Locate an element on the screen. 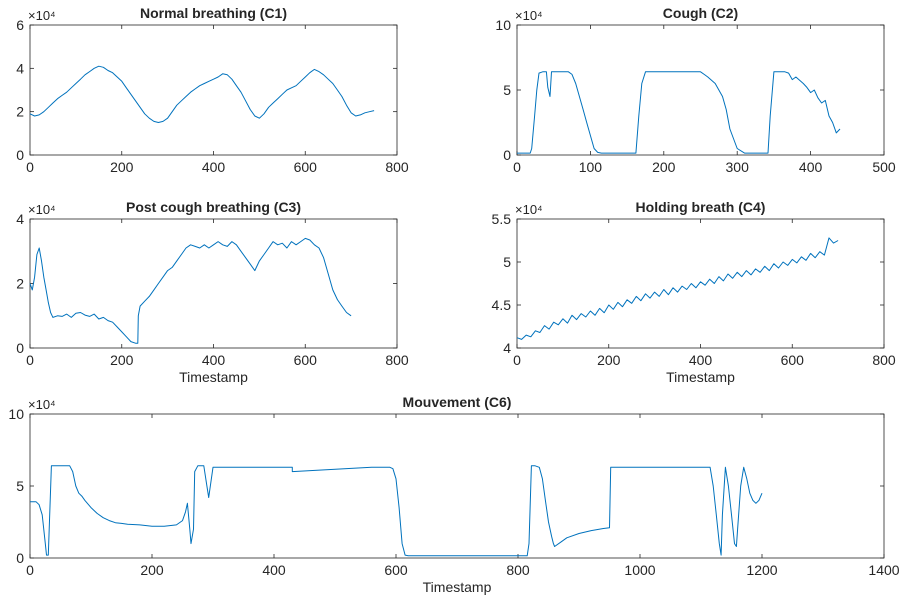 The width and height of the screenshot is (911, 610). y-tick-label: 4.5 is located at coordinates (502, 305).